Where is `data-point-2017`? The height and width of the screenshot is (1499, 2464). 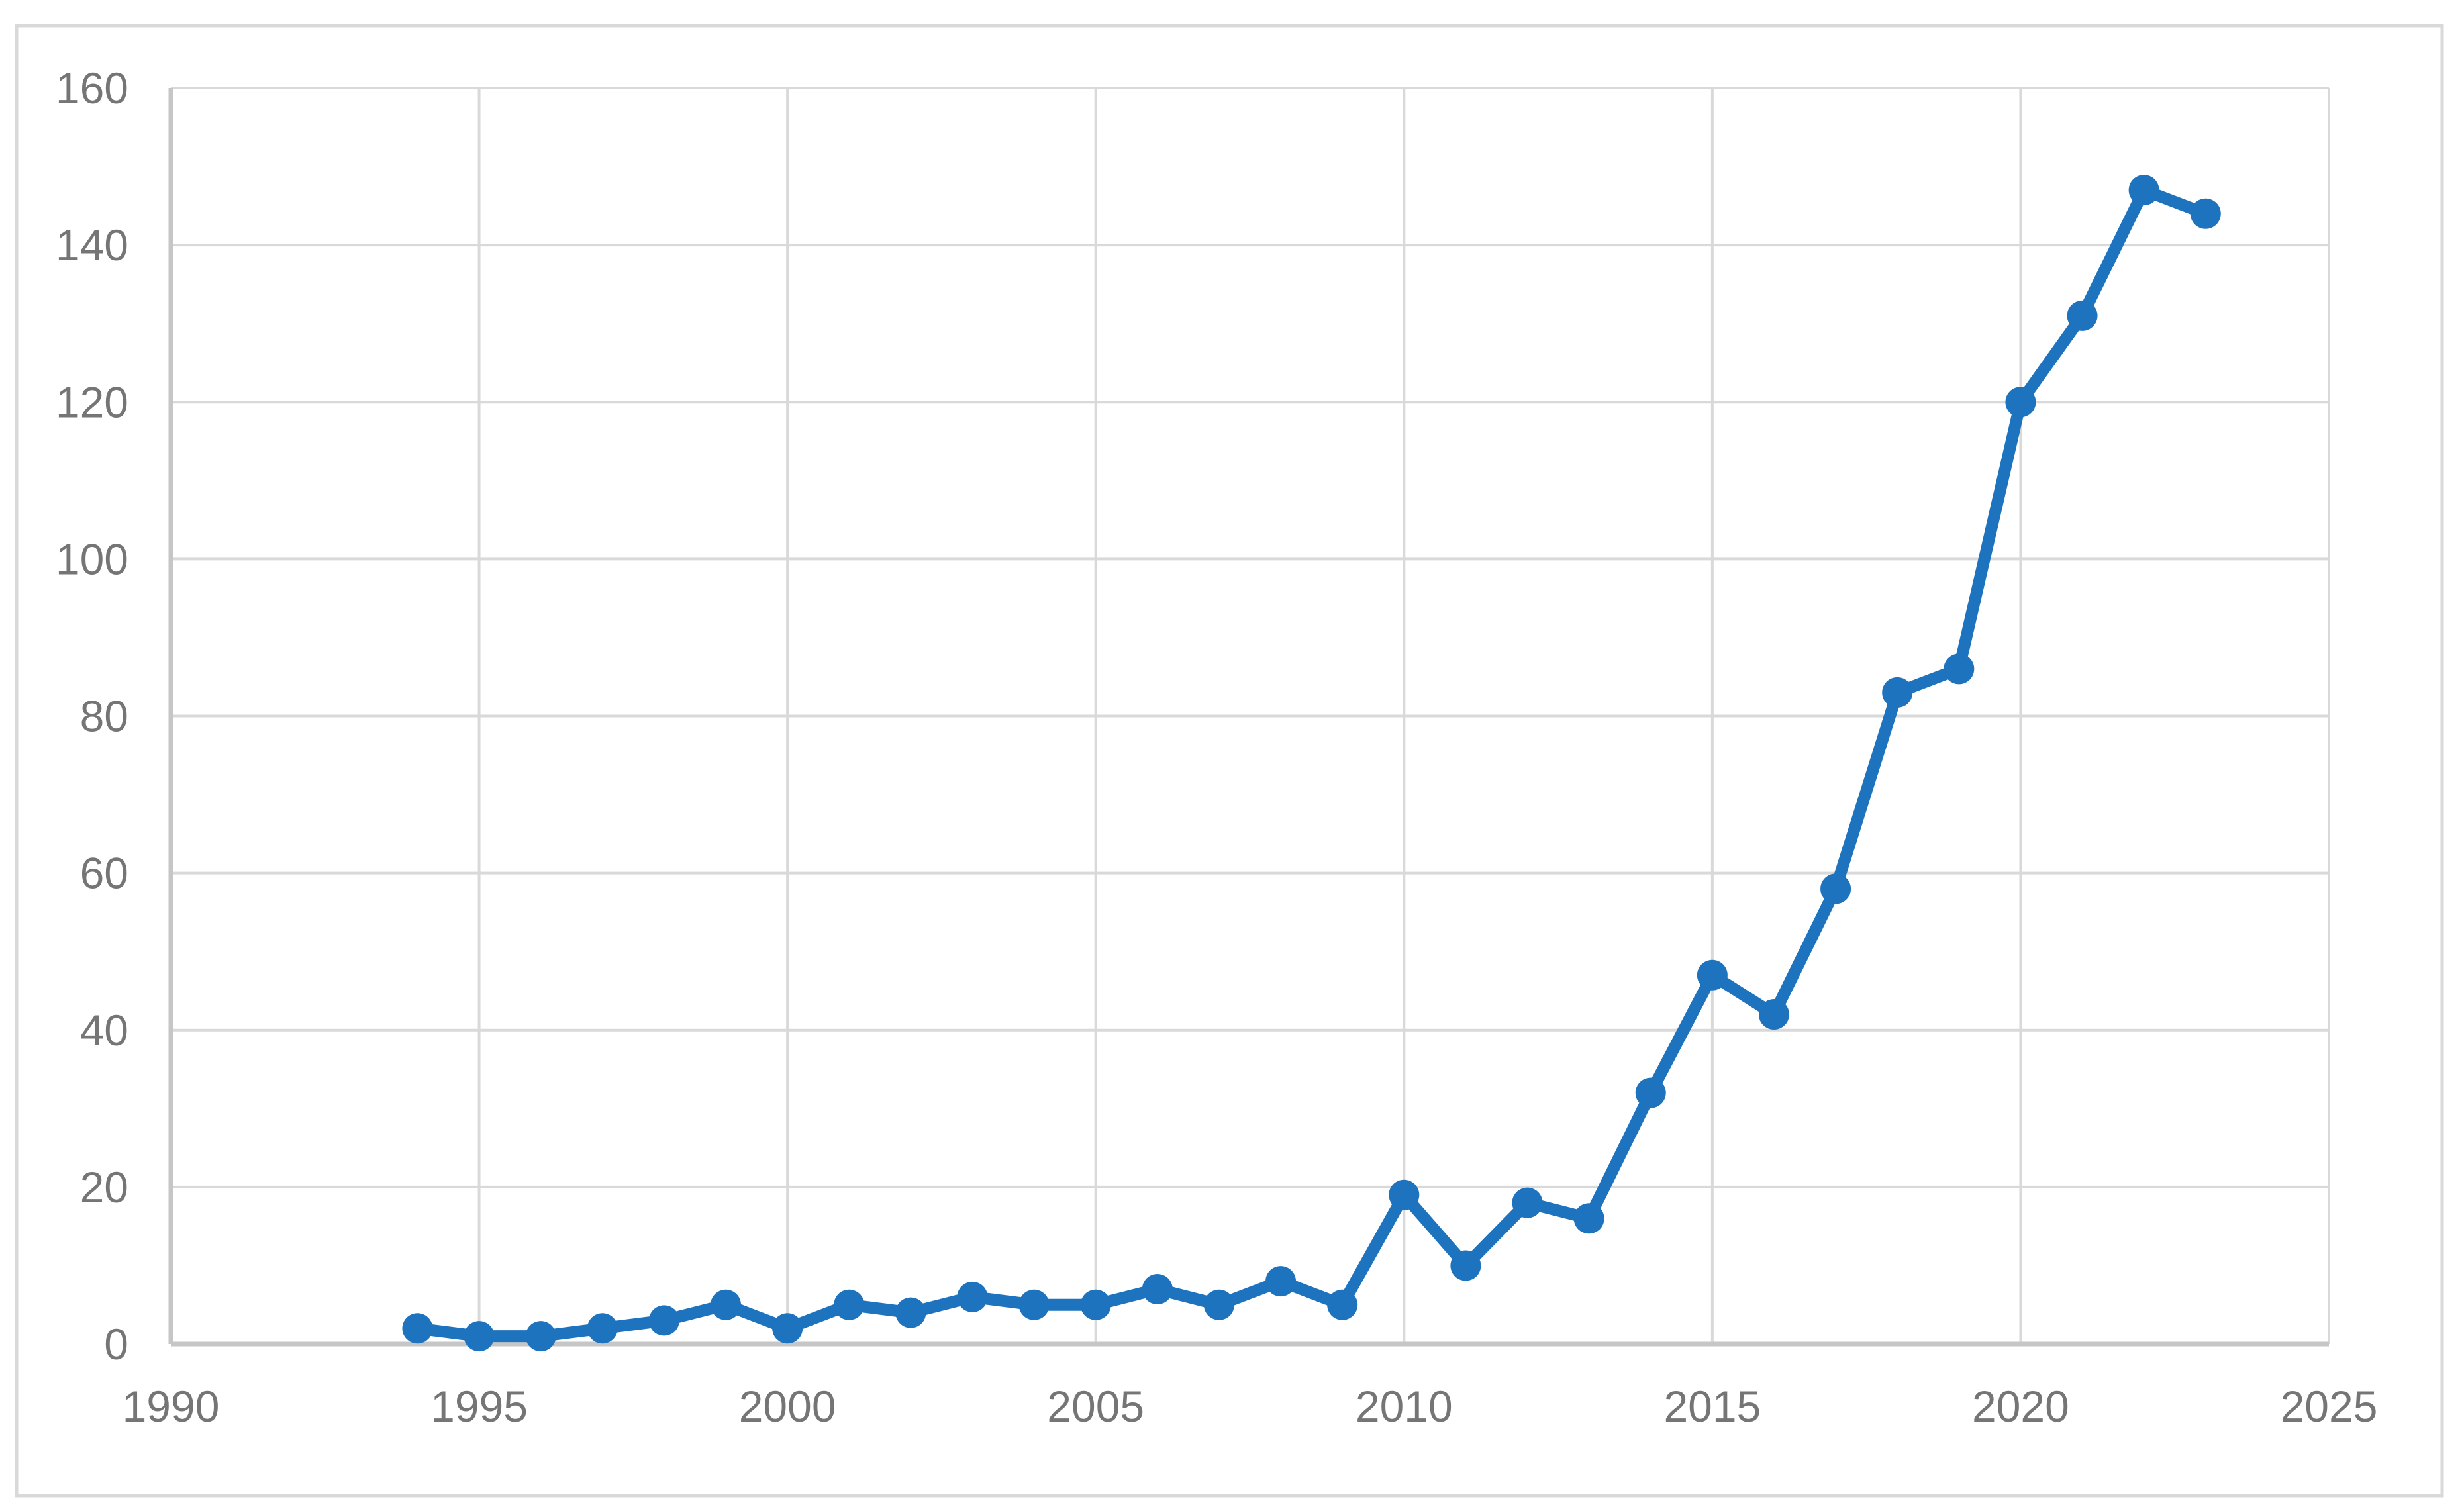 data-point-2017 is located at coordinates (1835, 889).